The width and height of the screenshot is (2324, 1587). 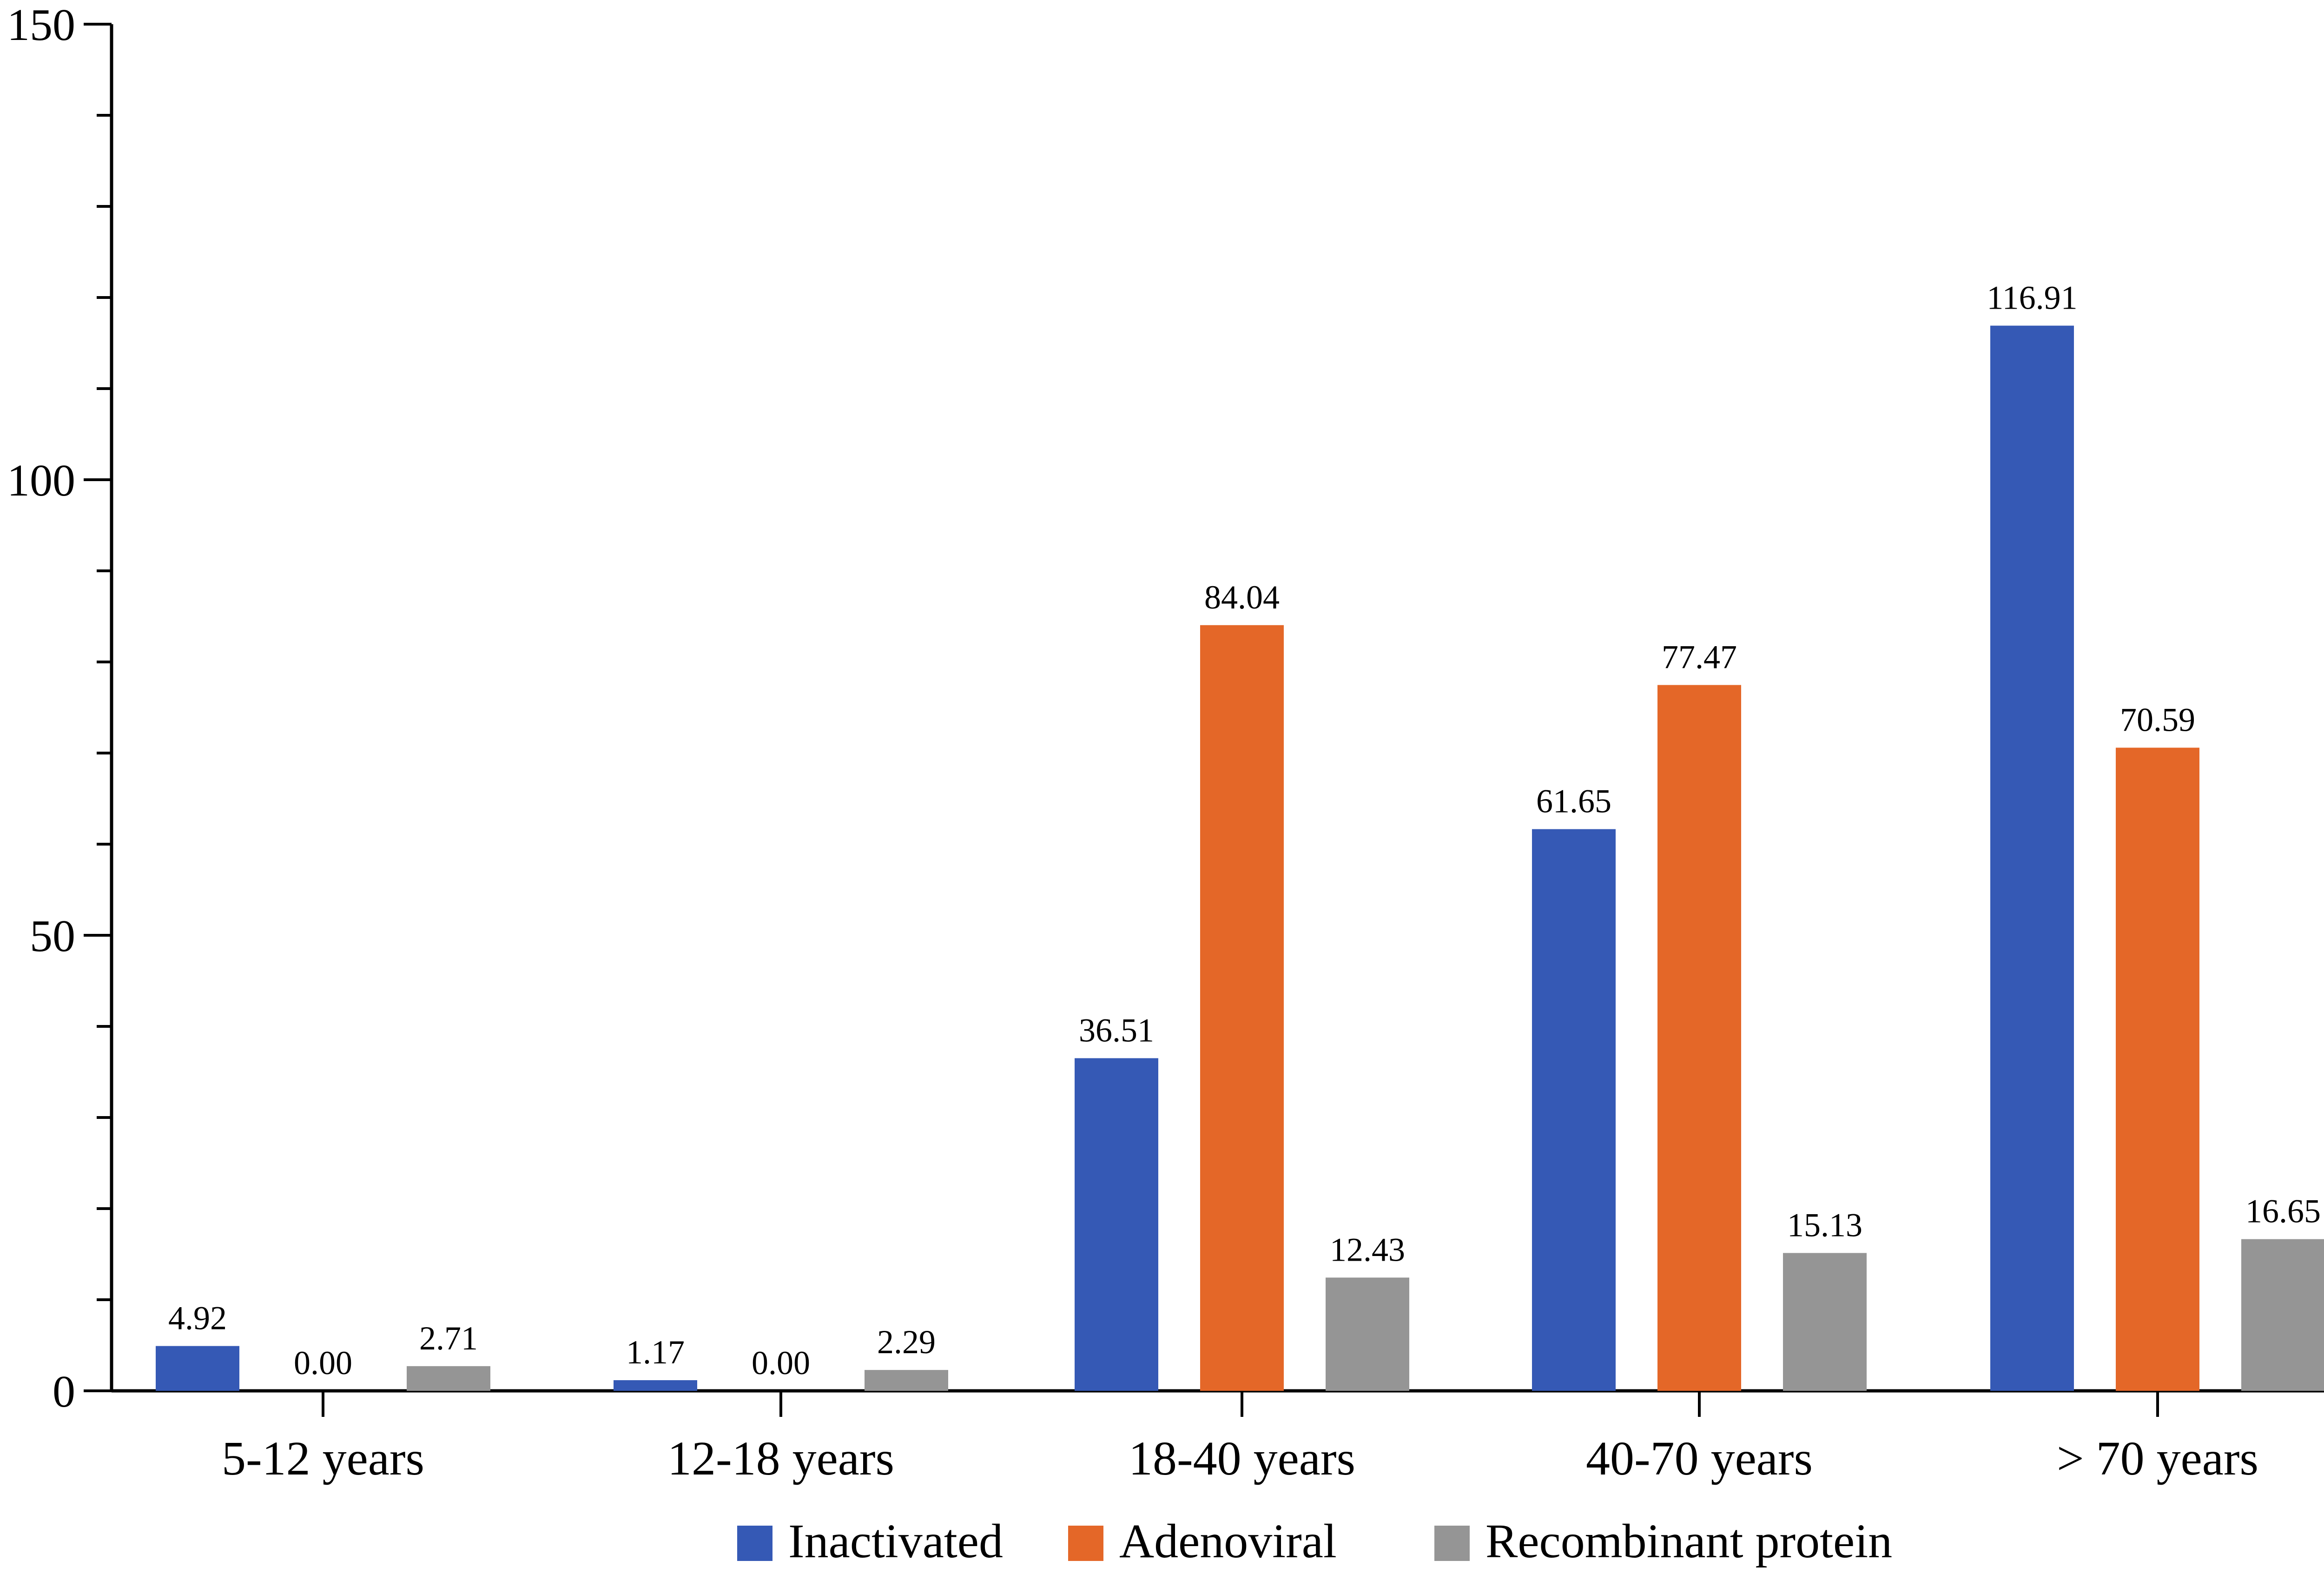 I want to click on x-category-label: > 70 years, so click(x=2157, y=1458).